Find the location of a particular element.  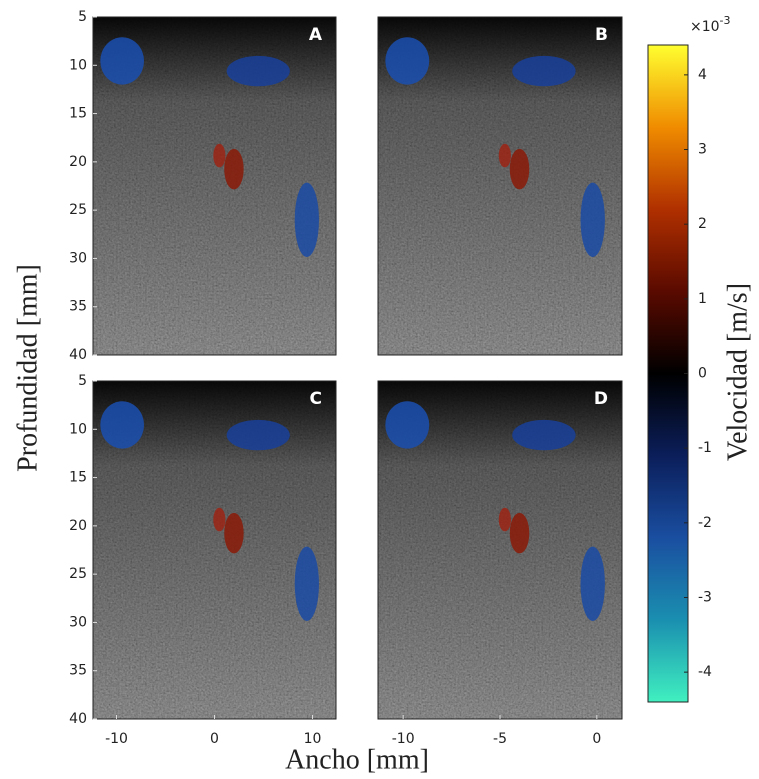

colorbar-tick-label: -1 is located at coordinates (705, 448).